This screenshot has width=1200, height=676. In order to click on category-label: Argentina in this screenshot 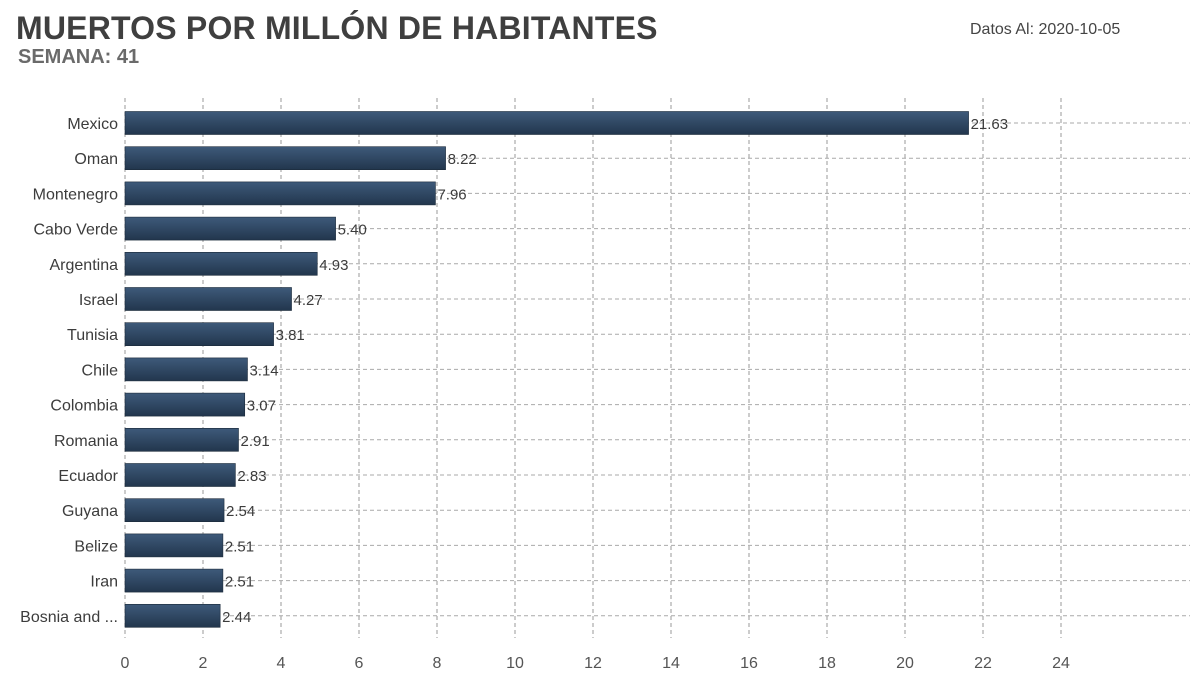, I will do `click(84, 265)`.